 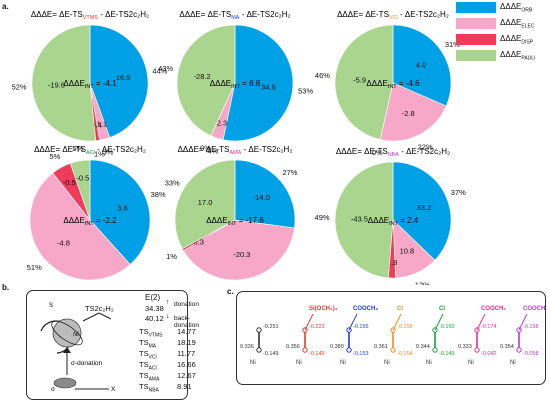 I want to click on slice-value-label: 4.0, so click(x=421, y=65).